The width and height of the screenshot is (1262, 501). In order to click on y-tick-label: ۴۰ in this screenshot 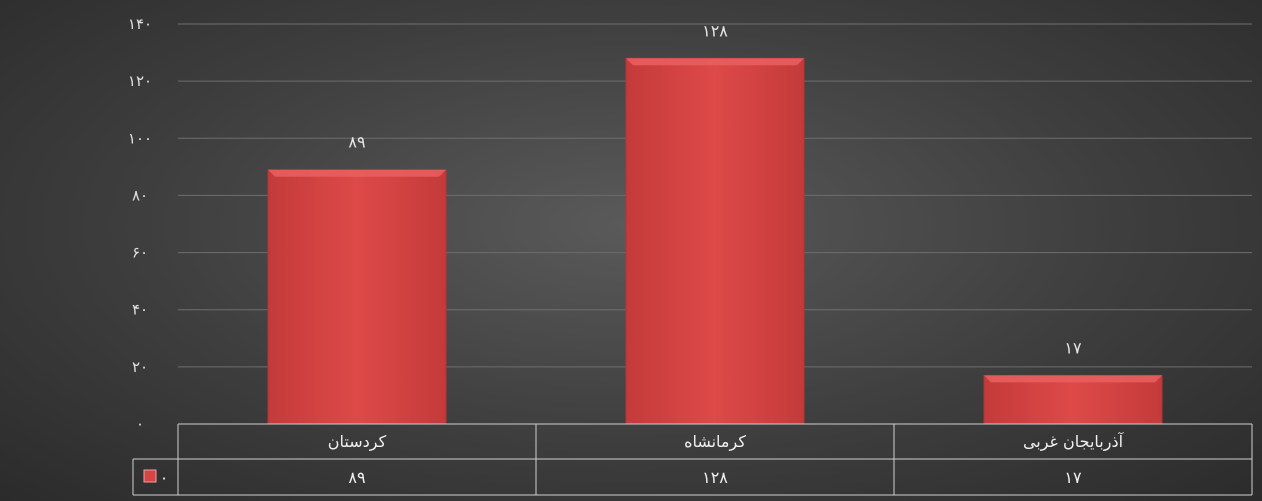, I will do `click(140, 310)`.